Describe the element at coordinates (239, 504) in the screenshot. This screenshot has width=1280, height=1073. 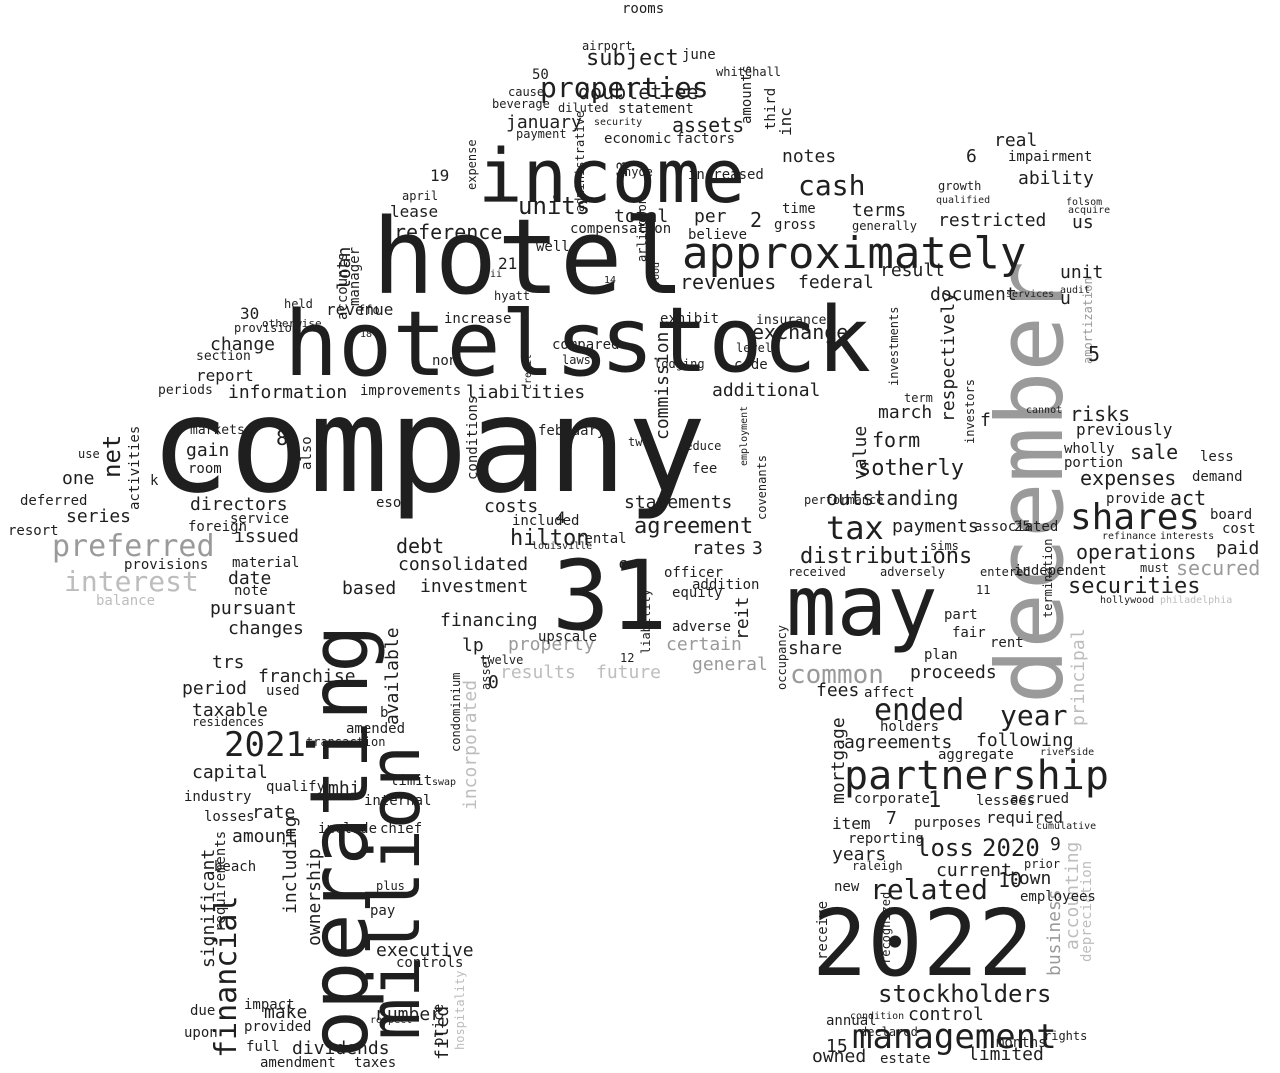
I see `word-directors: directors` at that location.